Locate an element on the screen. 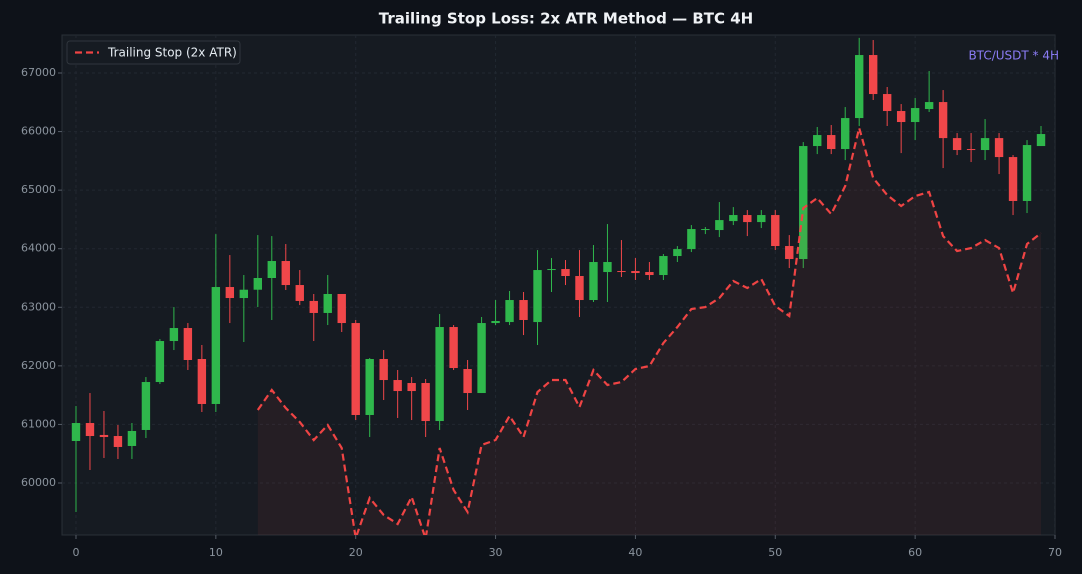 Image resolution: width=1082 pixels, height=574 pixels. y-tick-label: 67000 is located at coordinates (38, 72).